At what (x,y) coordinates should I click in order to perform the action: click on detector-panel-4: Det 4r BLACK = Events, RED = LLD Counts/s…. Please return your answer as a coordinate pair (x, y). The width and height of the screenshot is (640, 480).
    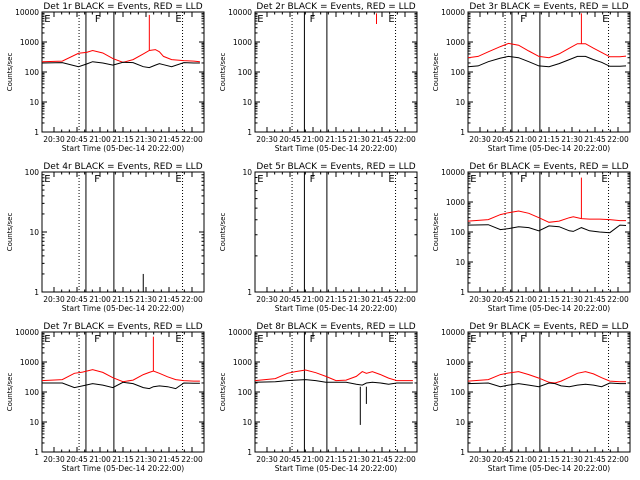
    Looking at the image, I should click on (105, 237).